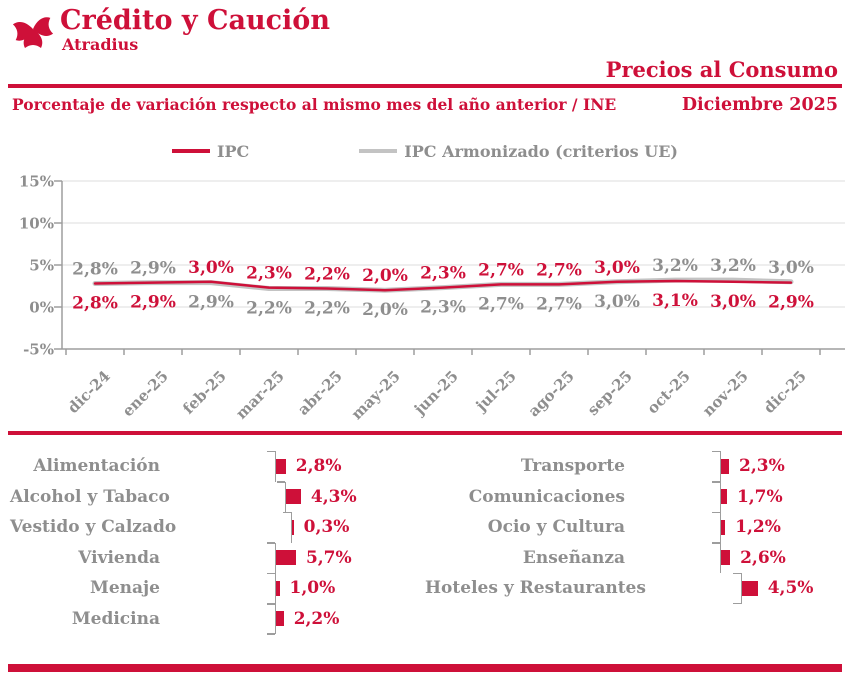 The width and height of the screenshot is (850, 678). I want to click on brand-logo: Crédito y Caución Atradius, so click(171, 30).